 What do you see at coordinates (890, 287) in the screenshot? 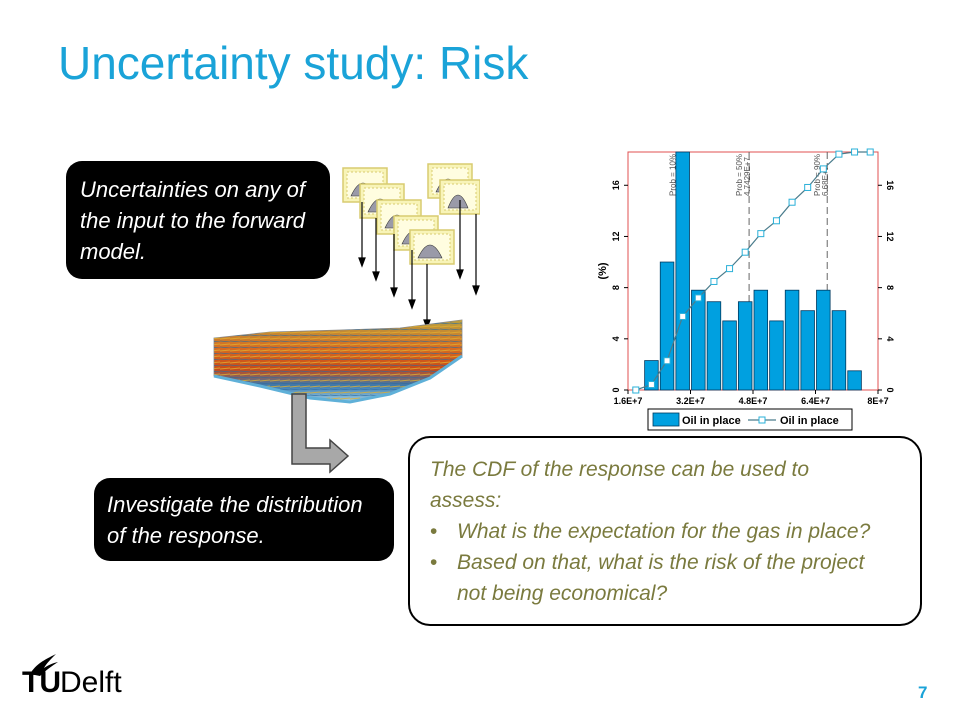
I see `y-tick-label-right: 8` at bounding box center [890, 287].